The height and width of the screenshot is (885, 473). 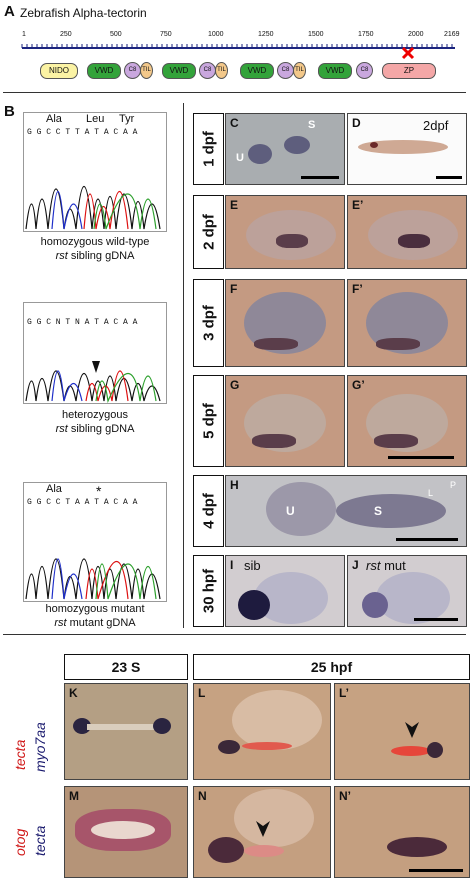 What do you see at coordinates (66, 34) in the screenshot?
I see `tick-label: 250` at bounding box center [66, 34].